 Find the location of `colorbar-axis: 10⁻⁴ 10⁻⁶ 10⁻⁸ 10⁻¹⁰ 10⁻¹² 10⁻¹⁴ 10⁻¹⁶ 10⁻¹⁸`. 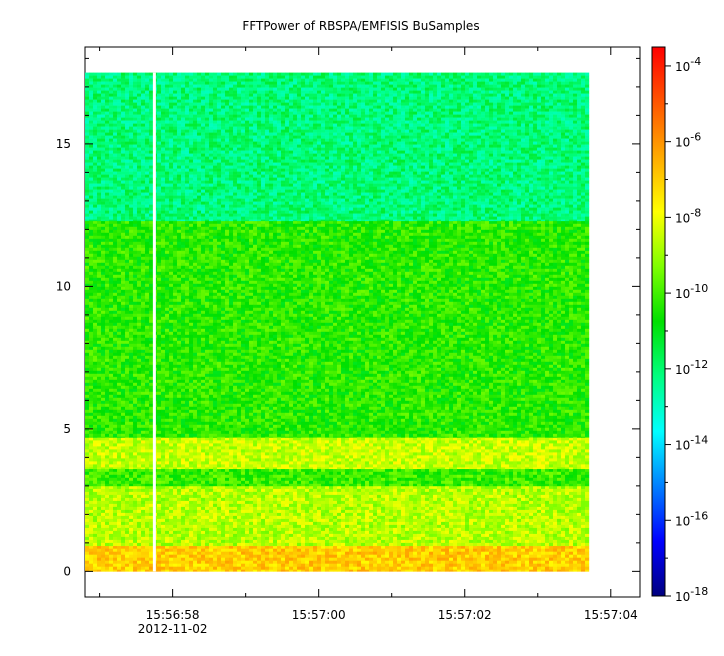

colorbar-axis: 10⁻⁴ 10⁻⁶ 10⁻⁸ 10⁻¹⁰ 10⁻¹² 10⁻¹⁴ 10⁻¹⁶ 10⁻¹⁸ is located at coordinates (686, 329).